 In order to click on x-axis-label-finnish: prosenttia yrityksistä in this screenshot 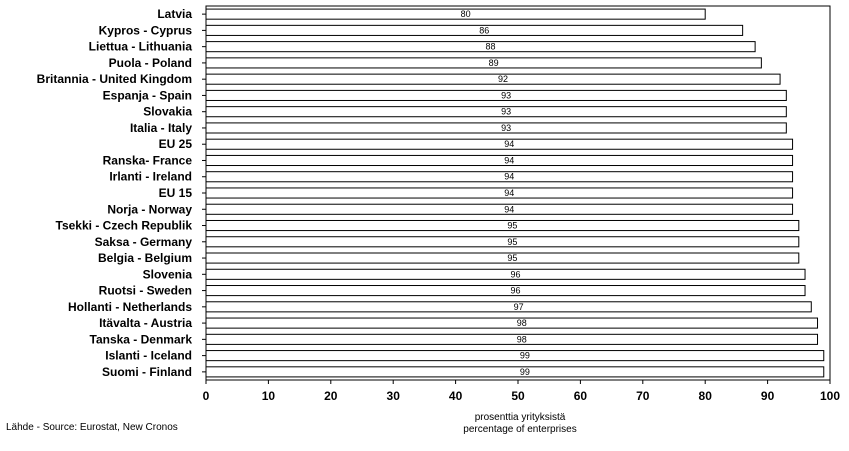, I will do `click(520, 417)`.